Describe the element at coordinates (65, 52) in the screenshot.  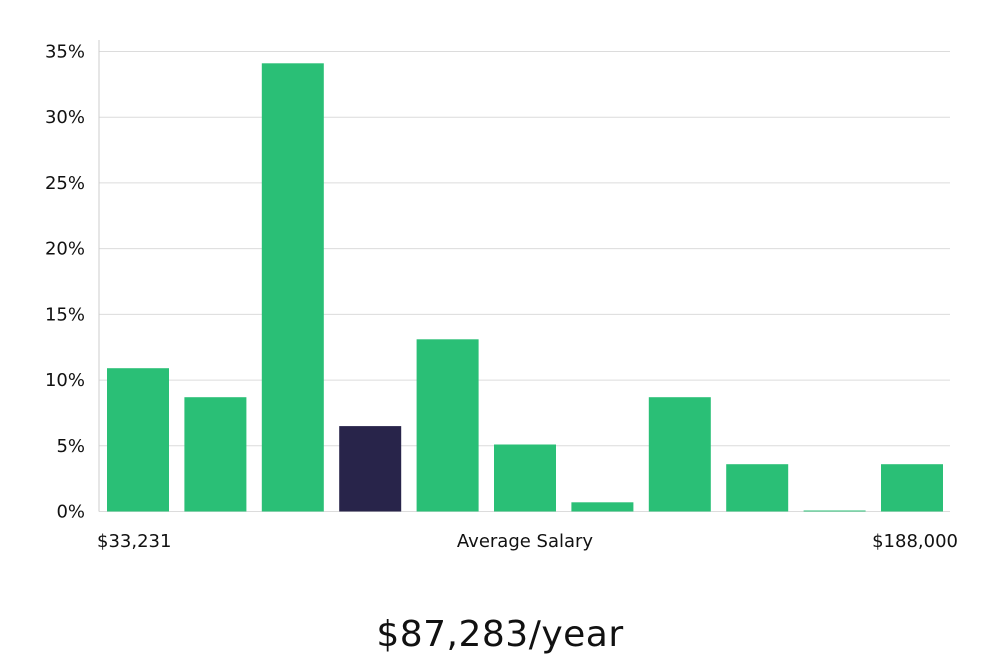
I see `y-tick-label: 35%` at that location.